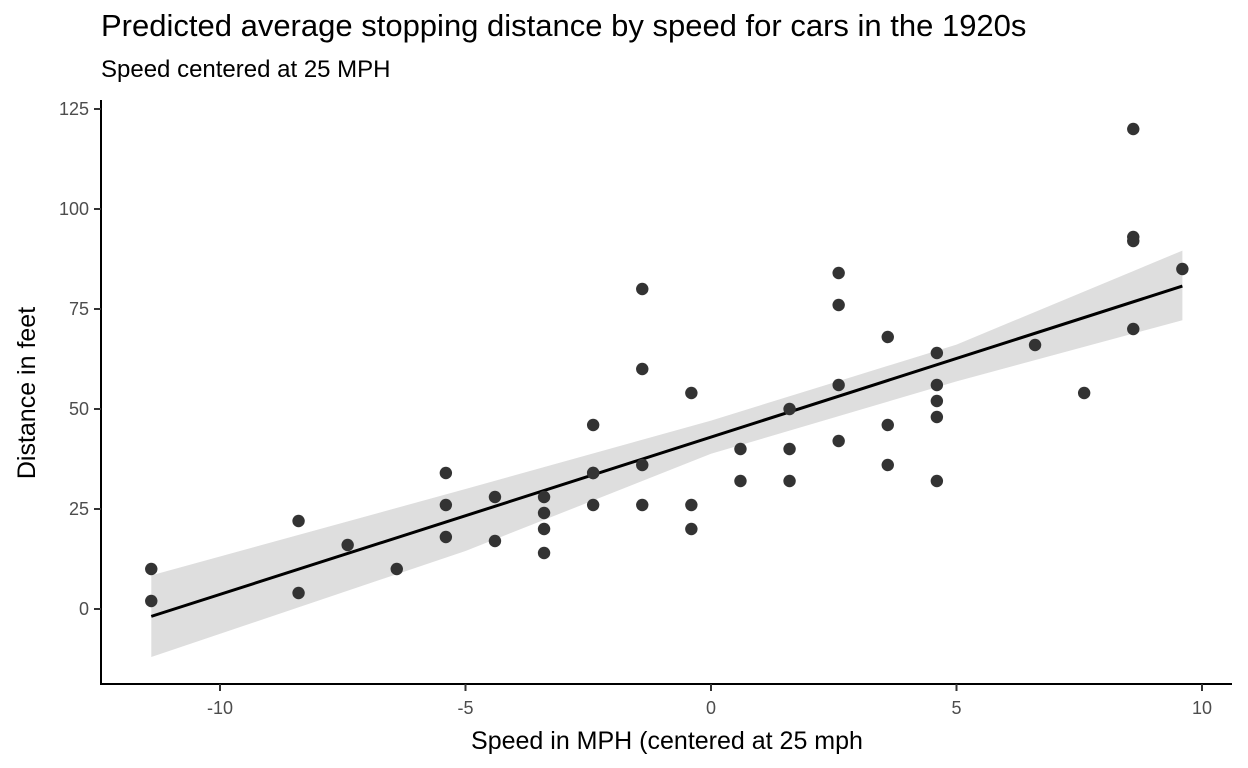  What do you see at coordinates (27, 393) in the screenshot?
I see `y-axis-title: Distance in feet` at bounding box center [27, 393].